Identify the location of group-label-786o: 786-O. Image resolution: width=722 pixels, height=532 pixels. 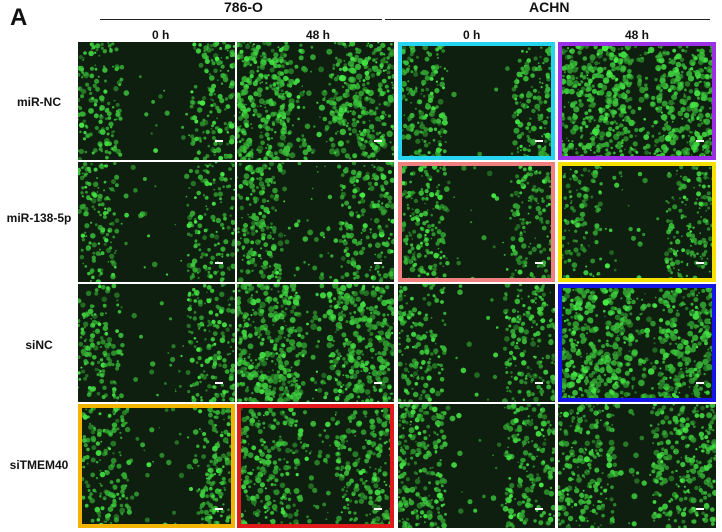
(243, 7).